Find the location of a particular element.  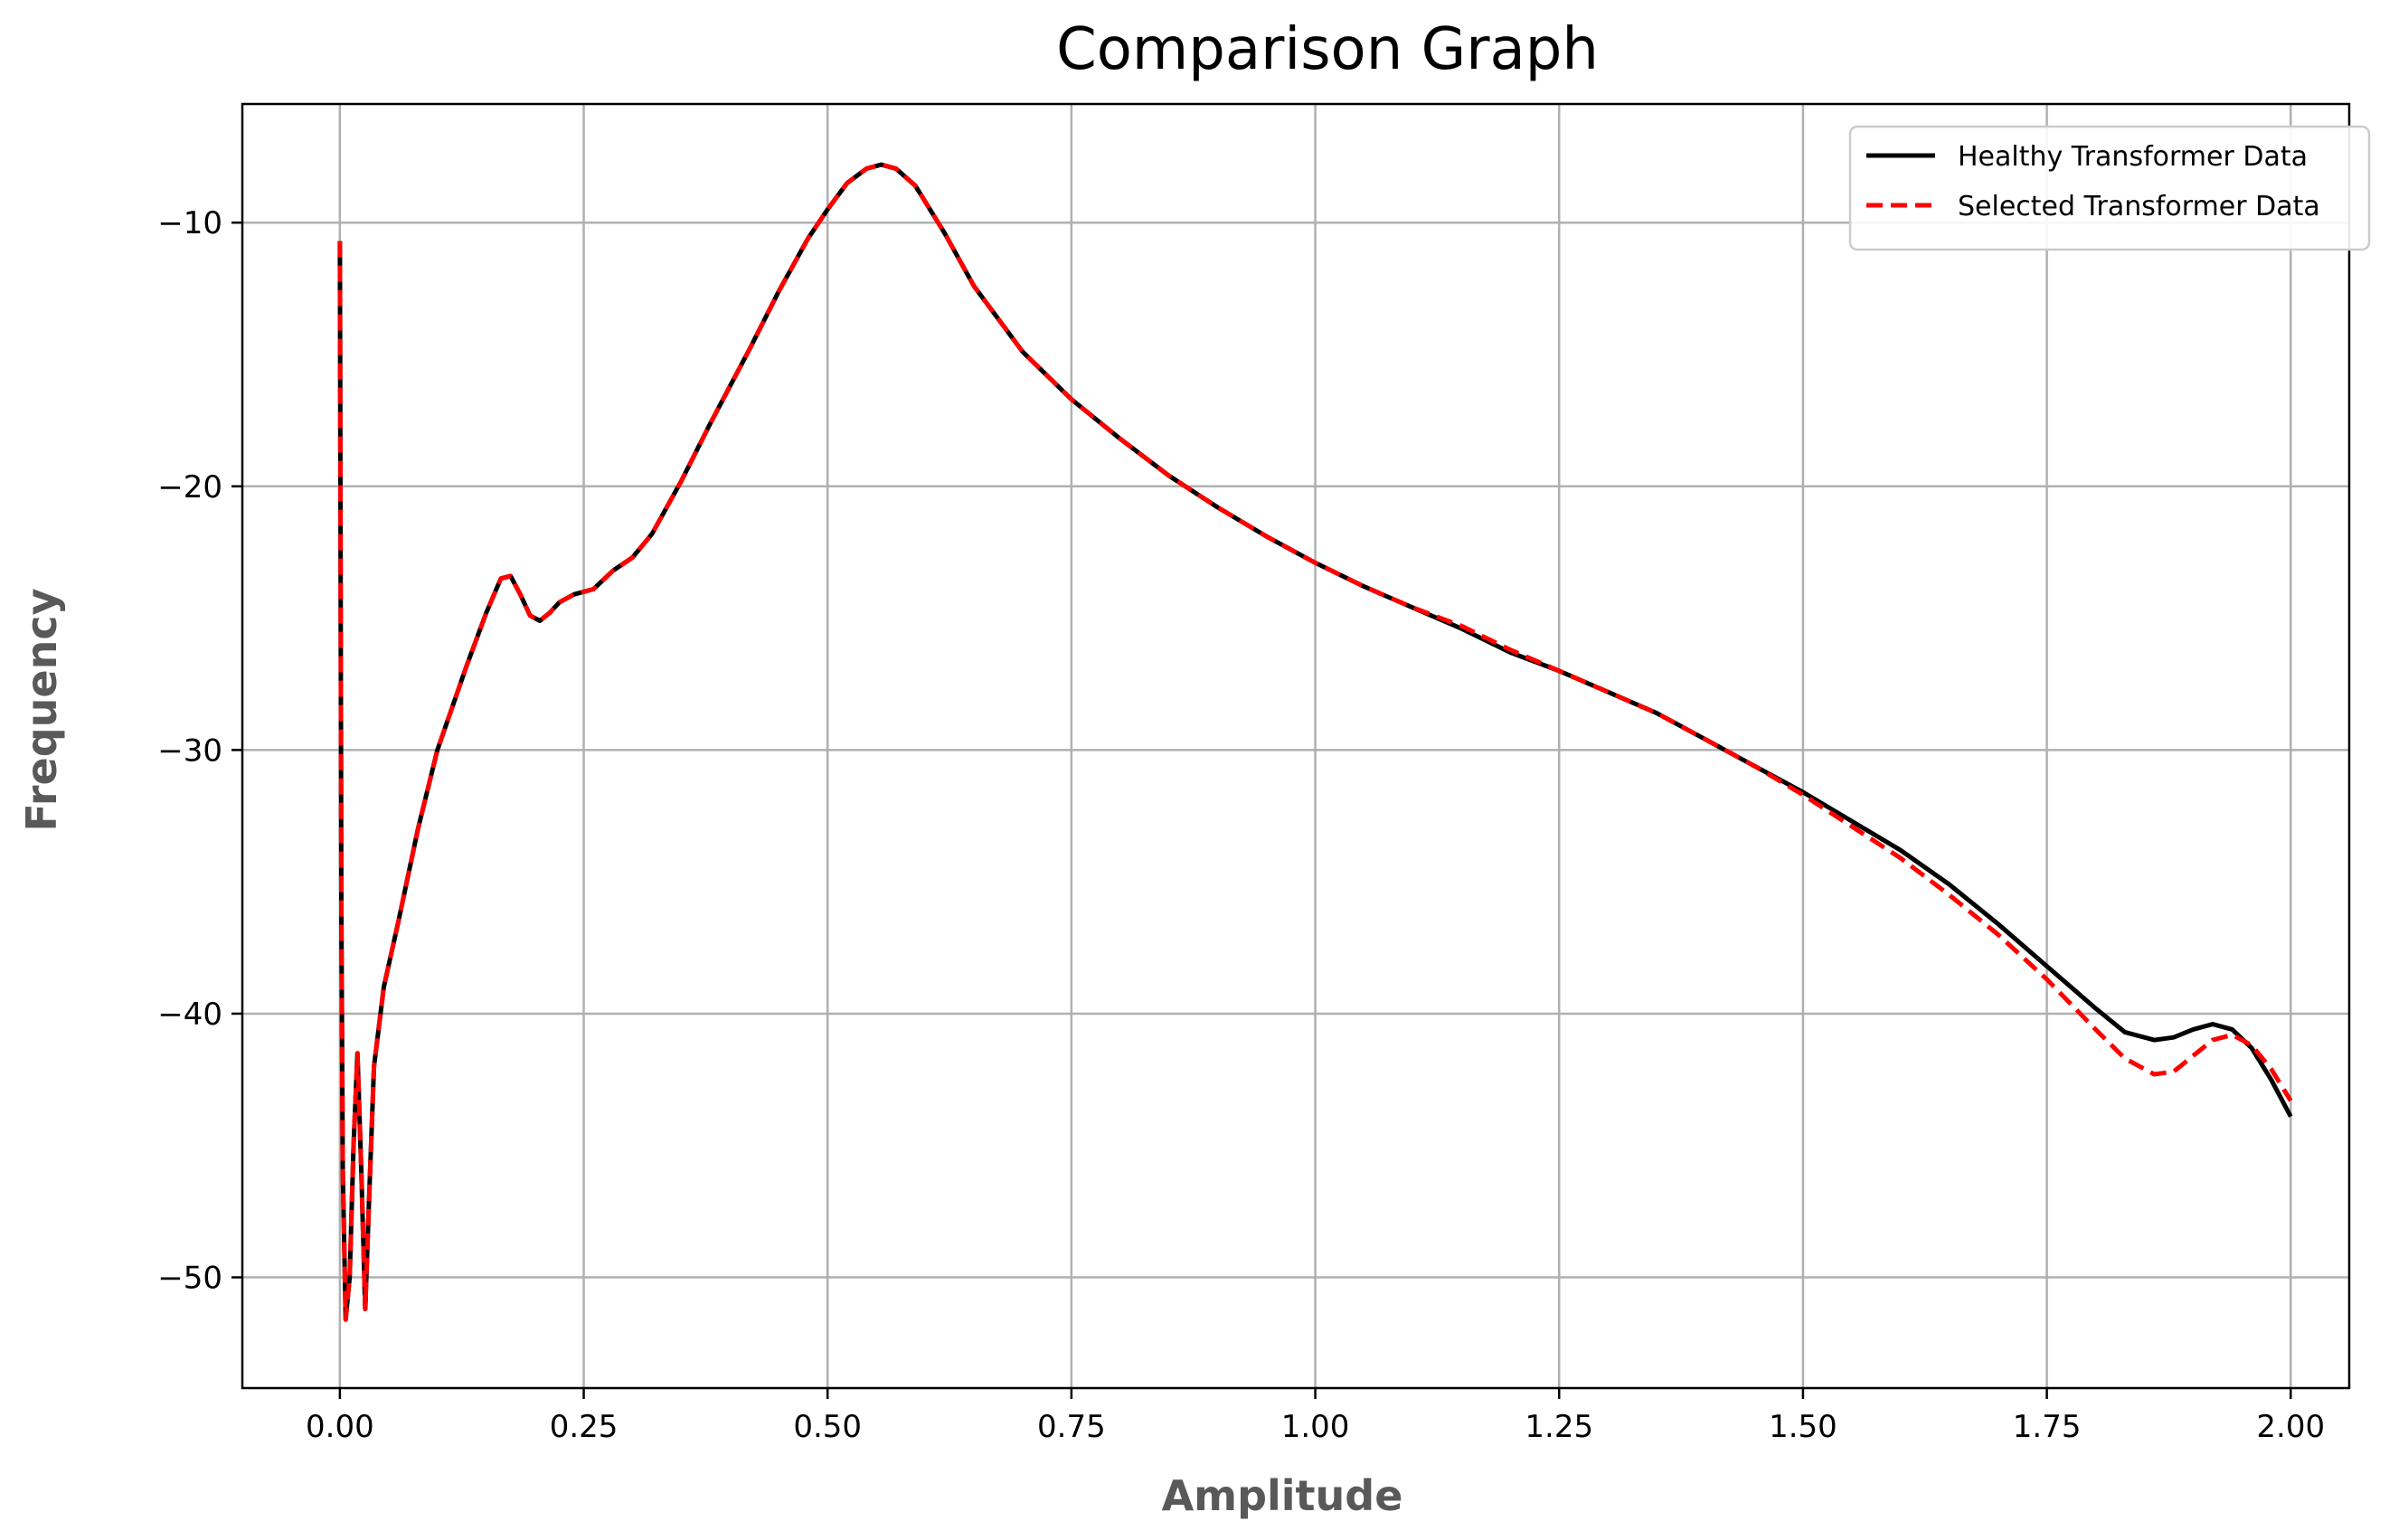

x-tick-label: 0.25 is located at coordinates (584, 1427).